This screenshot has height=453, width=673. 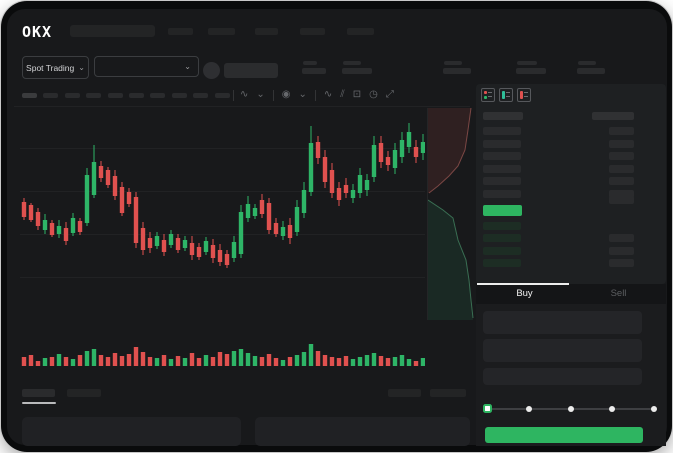 What do you see at coordinates (286, 94) in the screenshot?
I see `candle-type-icon: ◉` at bounding box center [286, 94].